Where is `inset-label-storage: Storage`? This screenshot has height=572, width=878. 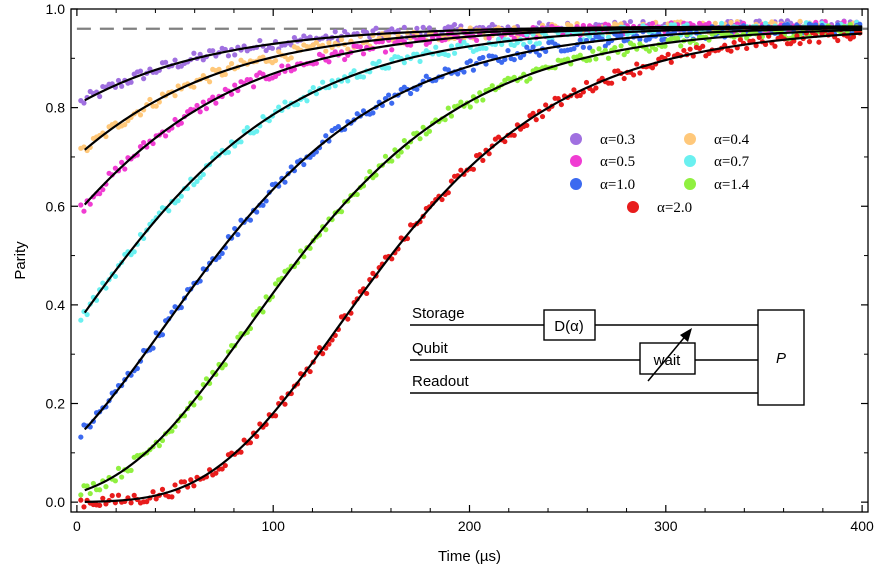 inset-label-storage: Storage is located at coordinates (438, 313).